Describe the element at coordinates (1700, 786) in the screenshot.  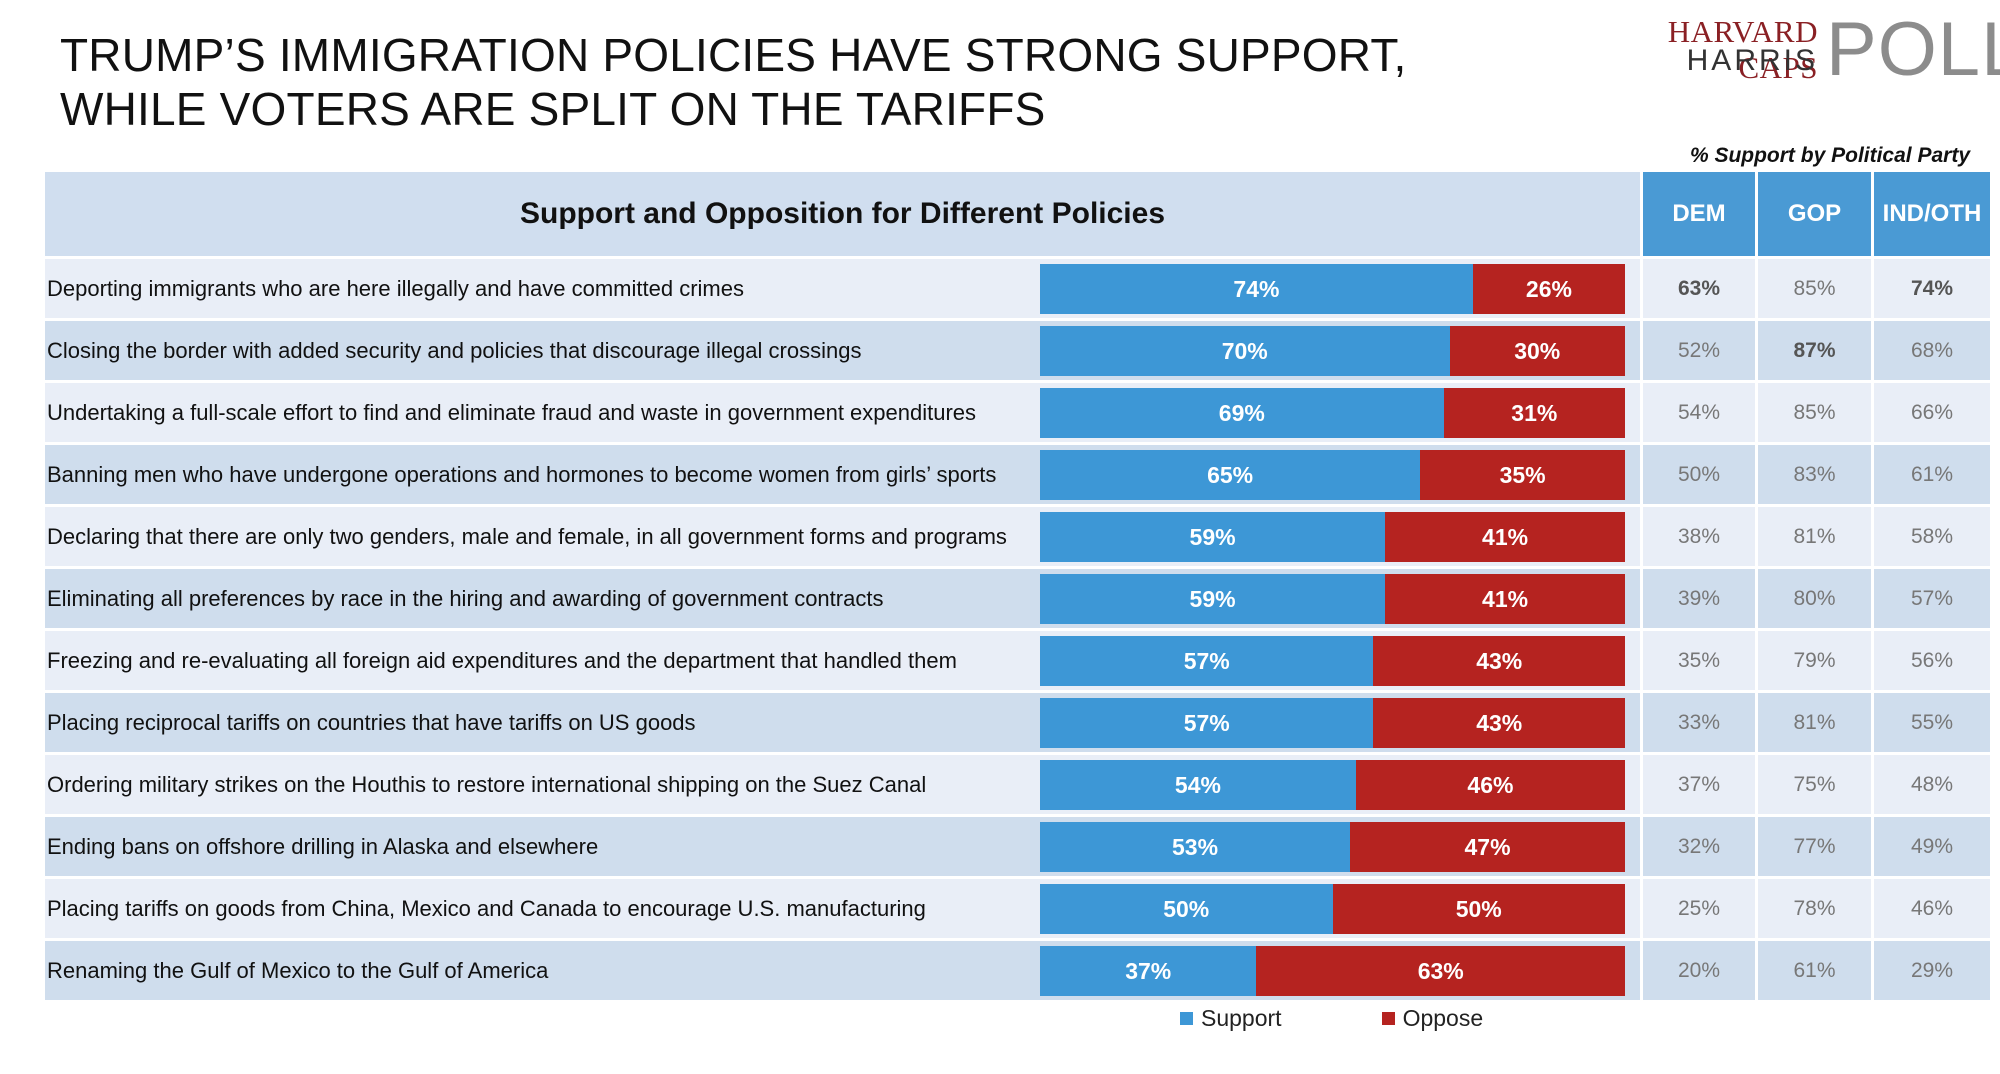
I see `party-value-cell: 37%` at that location.